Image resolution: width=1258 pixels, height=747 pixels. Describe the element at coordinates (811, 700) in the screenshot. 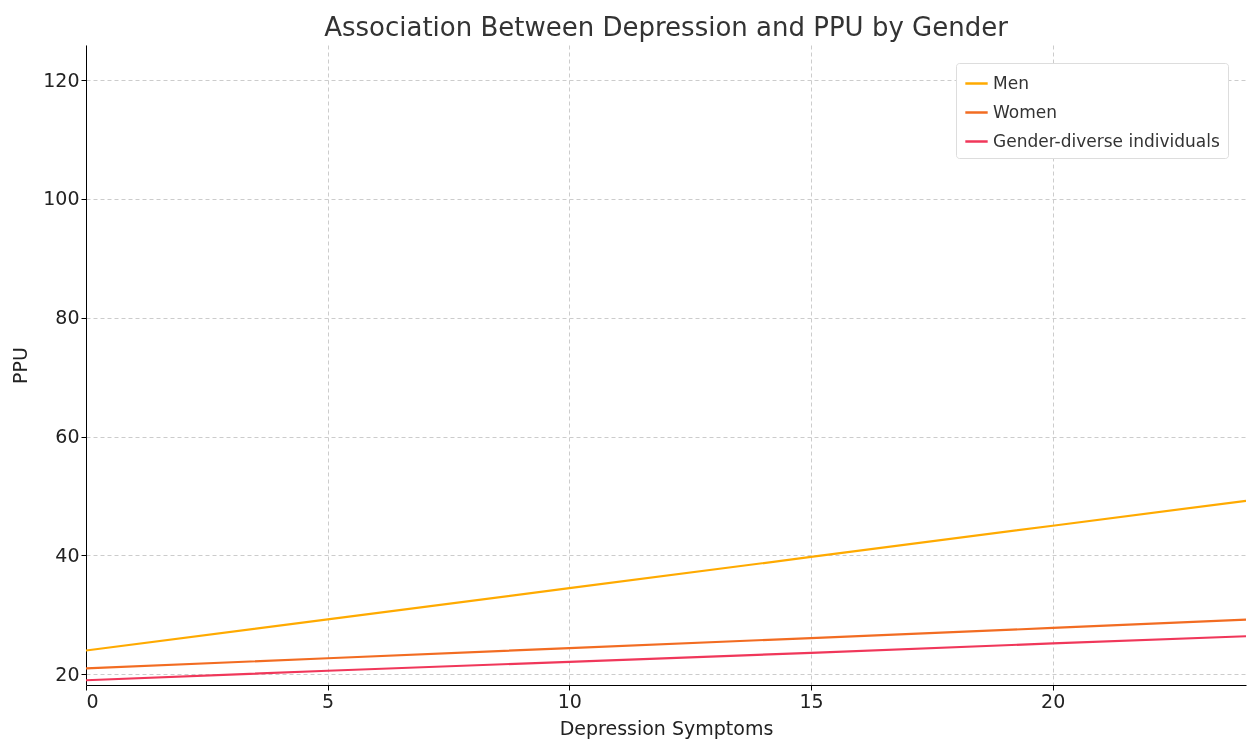

I see `x-tick-label: 15` at that location.